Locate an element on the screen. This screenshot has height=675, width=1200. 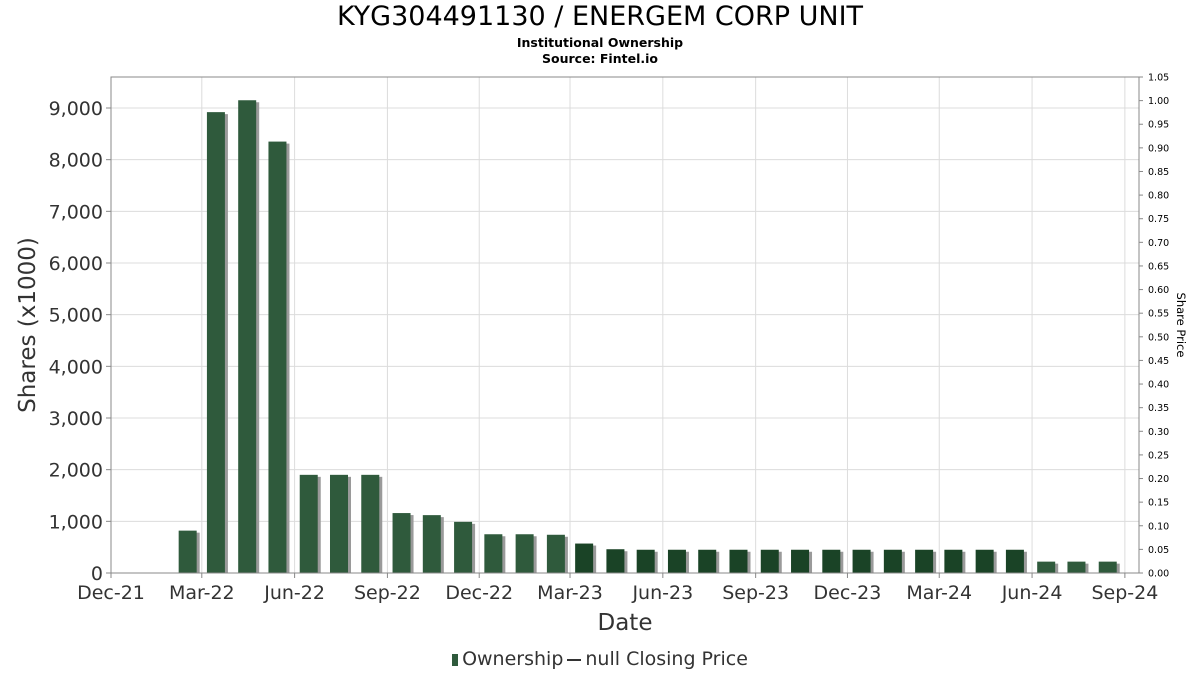
y2-tick-label: 0.80 is located at coordinates (1158, 196).